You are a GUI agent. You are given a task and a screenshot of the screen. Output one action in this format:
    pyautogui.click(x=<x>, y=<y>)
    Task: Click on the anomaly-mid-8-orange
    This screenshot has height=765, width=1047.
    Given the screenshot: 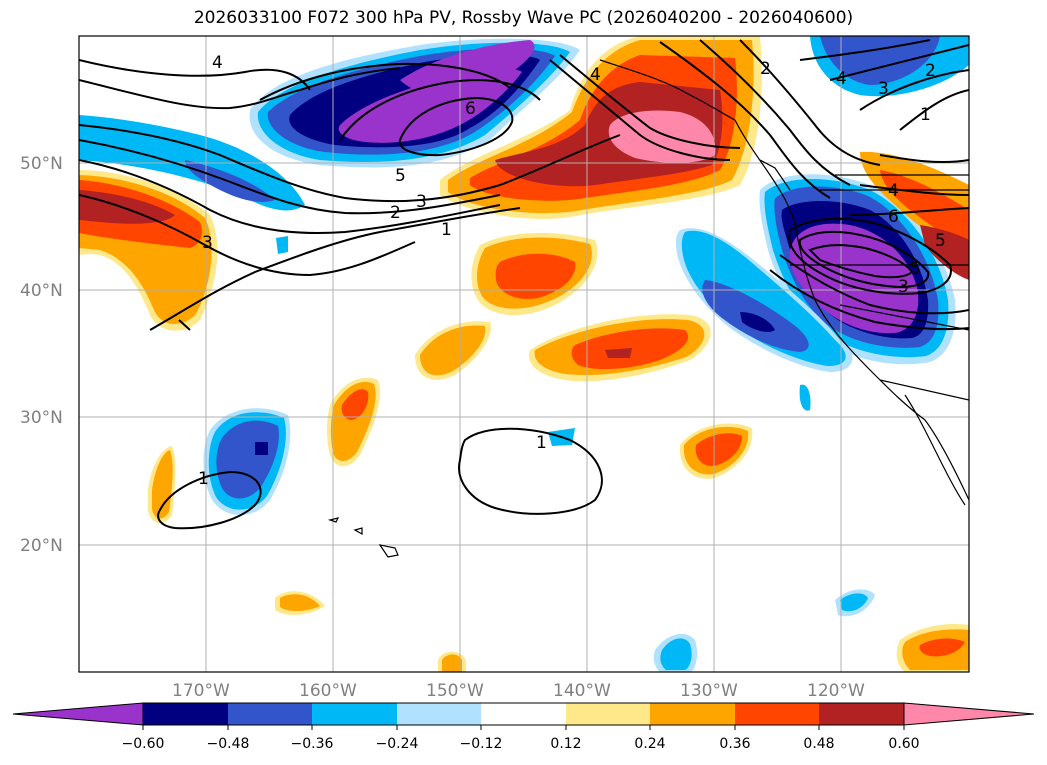 What is the action you would take?
    pyautogui.click(x=452, y=663)
    